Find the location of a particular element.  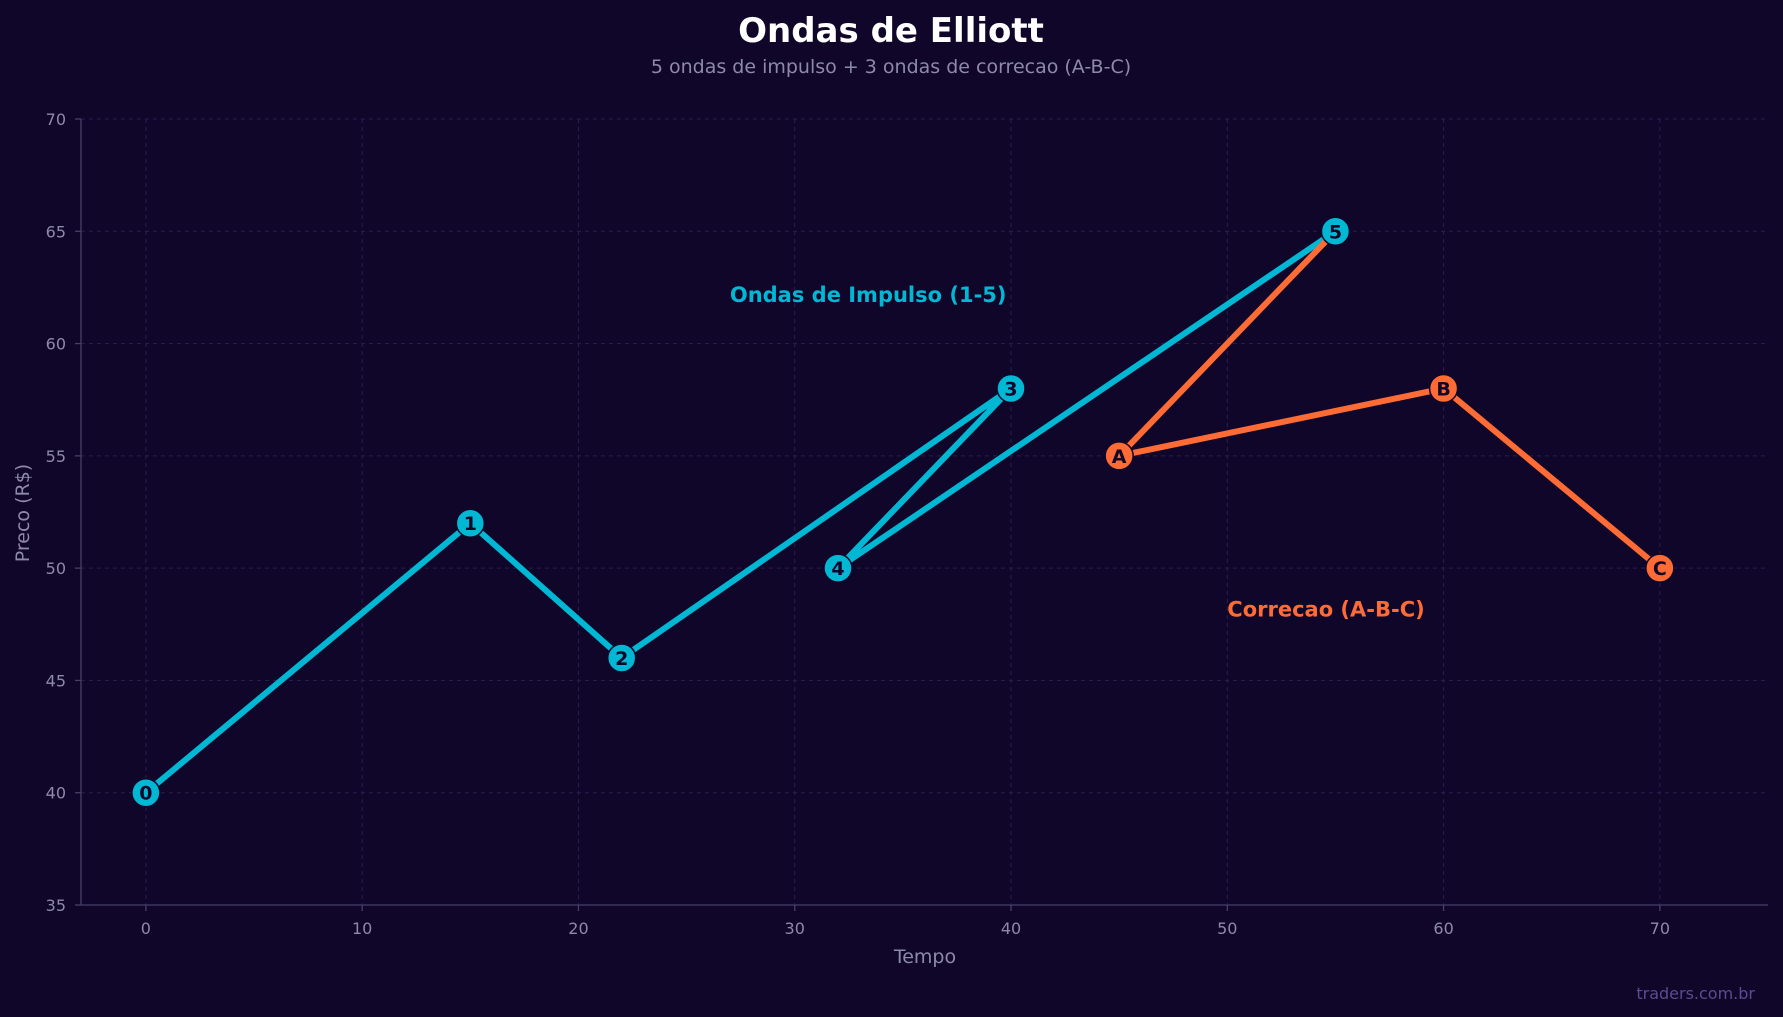

y-tick-label: 60 is located at coordinates (56, 344).